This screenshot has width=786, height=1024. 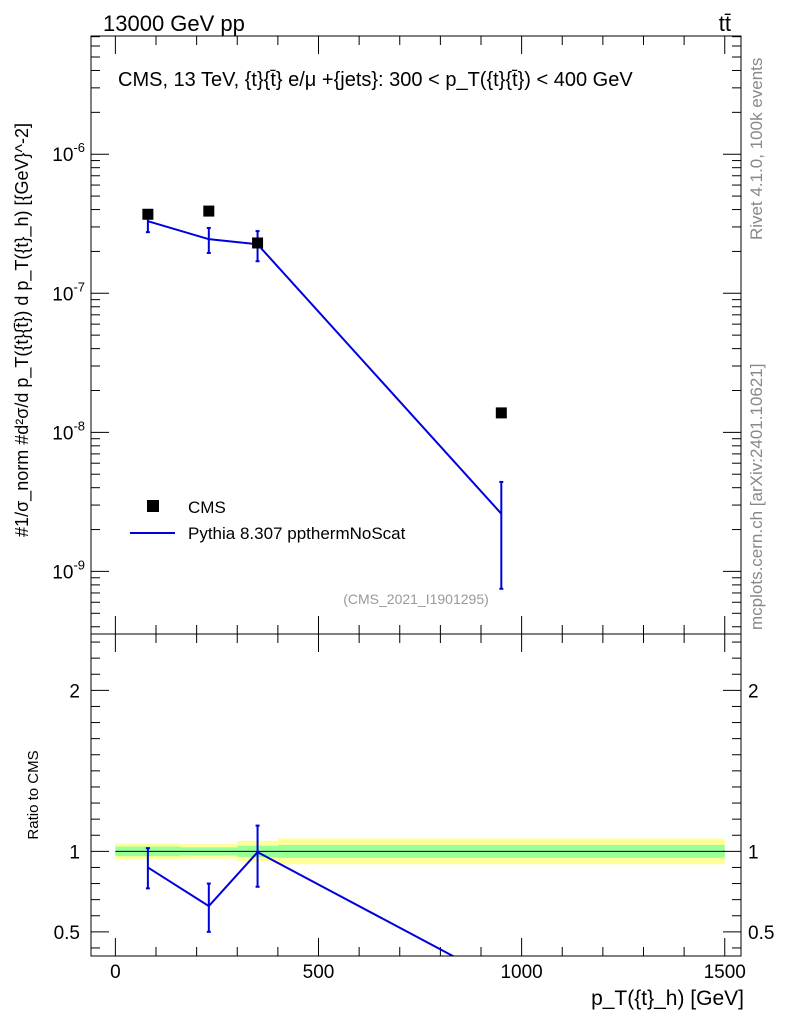 I want to click on legend-cms-marker, so click(x=153, y=506).